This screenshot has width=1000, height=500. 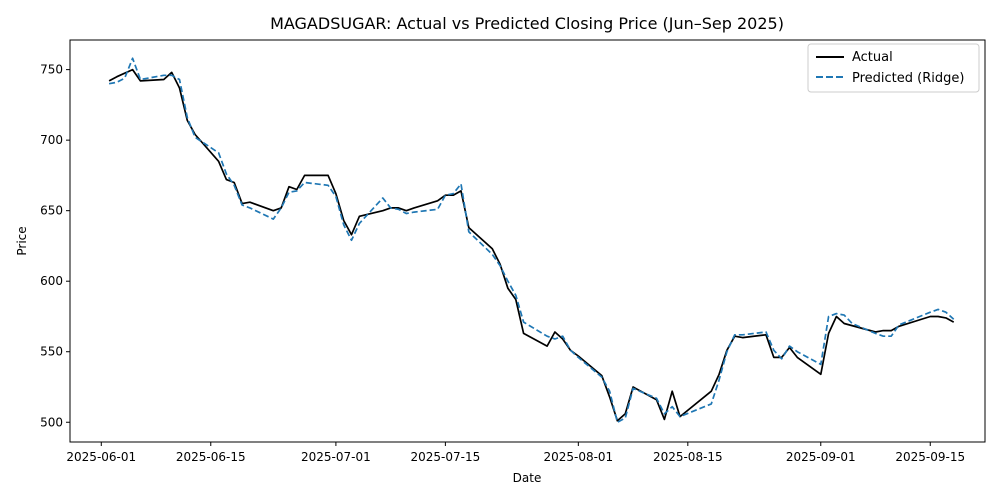 What do you see at coordinates (821, 457) in the screenshot?
I see `x-tick-label-6: 2025-09-01` at bounding box center [821, 457].